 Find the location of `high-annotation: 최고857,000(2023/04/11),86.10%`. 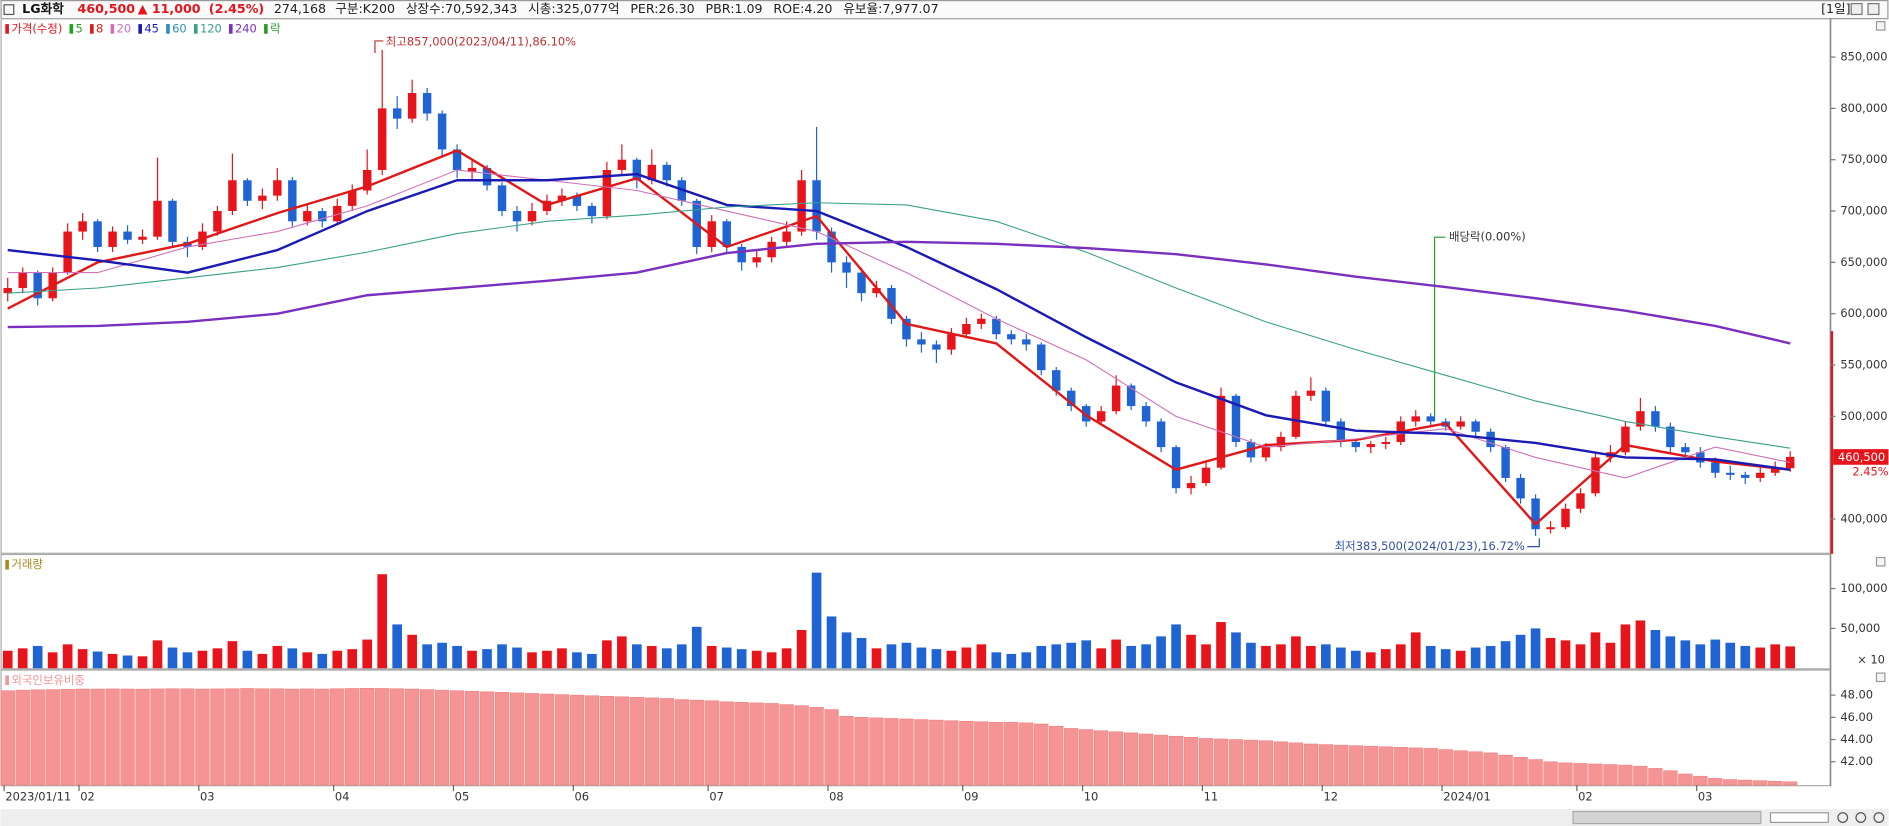

high-annotation: 최고857,000(2023/04/11),86.10% is located at coordinates (481, 42).